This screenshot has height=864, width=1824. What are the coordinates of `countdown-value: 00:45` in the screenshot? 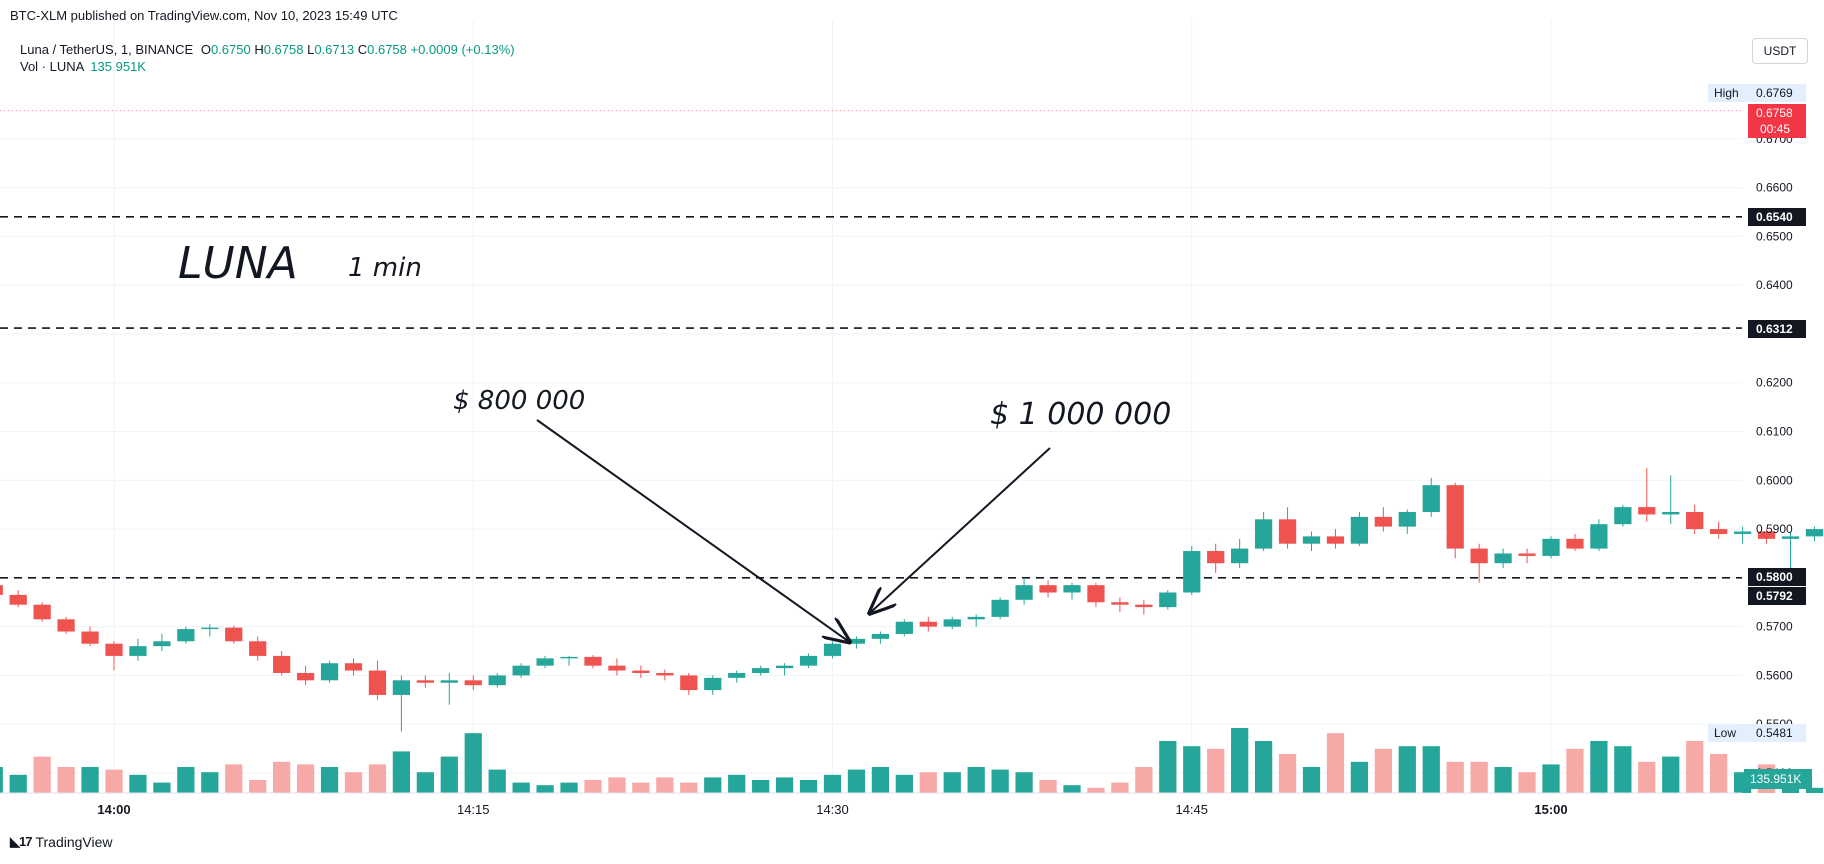 It's located at (1775, 129).